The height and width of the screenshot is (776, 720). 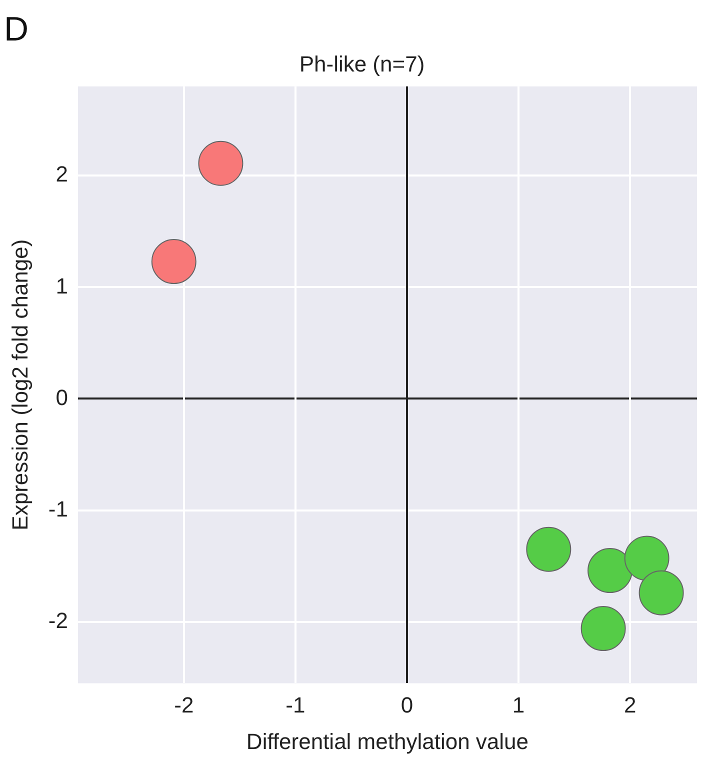 I want to click on text: D, so click(x=16, y=29).